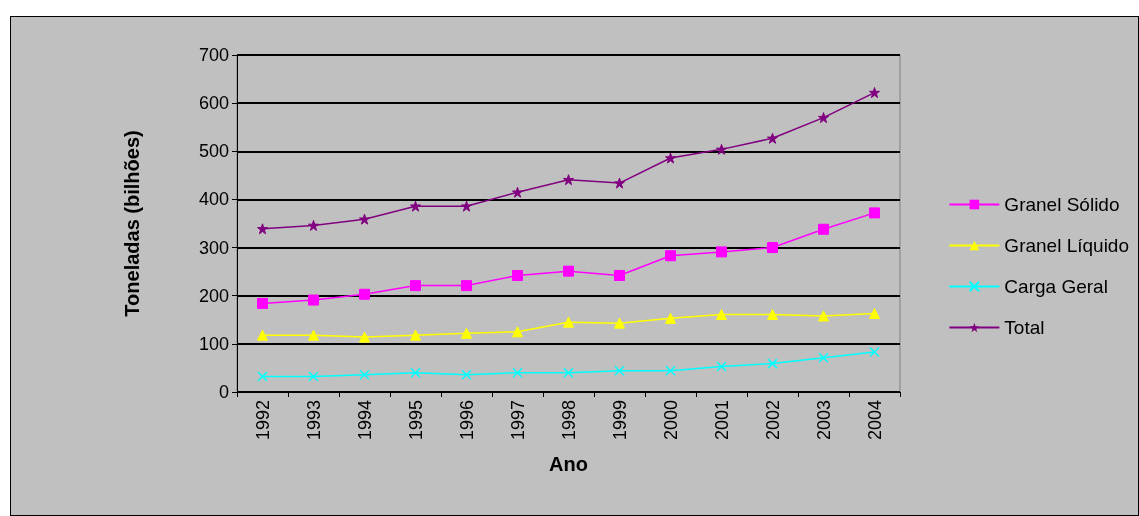 This screenshot has width=1139, height=516. I want to click on x-tick-label: 2000, so click(670, 420).